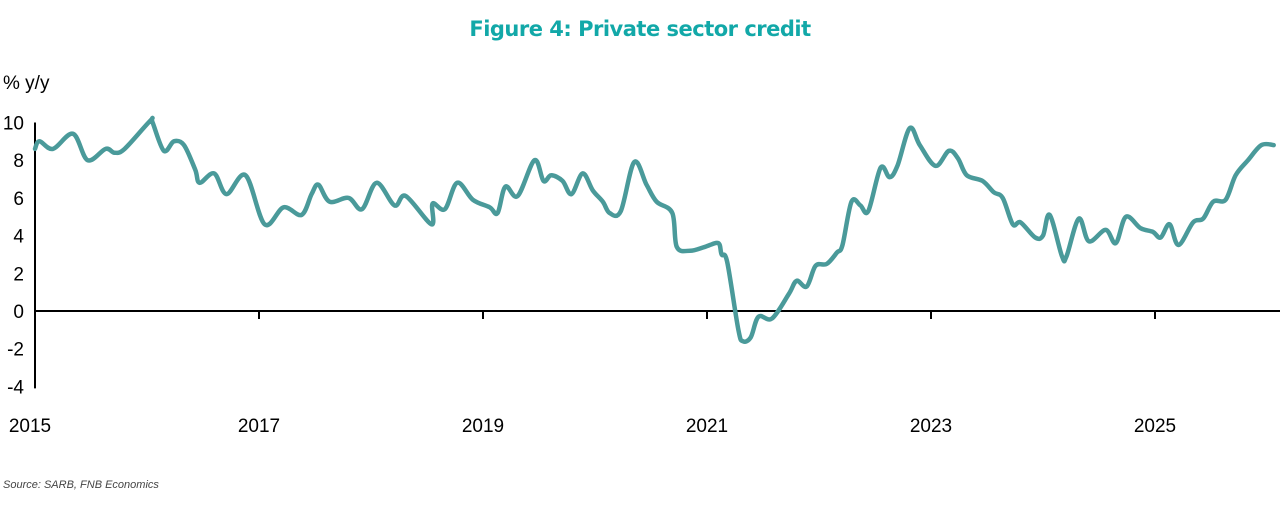  I want to click on y-tick-label: 0, so click(18, 312).